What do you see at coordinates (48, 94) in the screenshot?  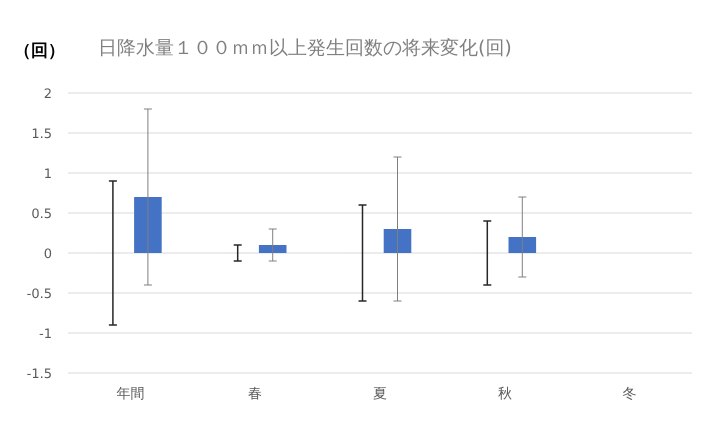 I see `y-tick-label: 2` at bounding box center [48, 94].